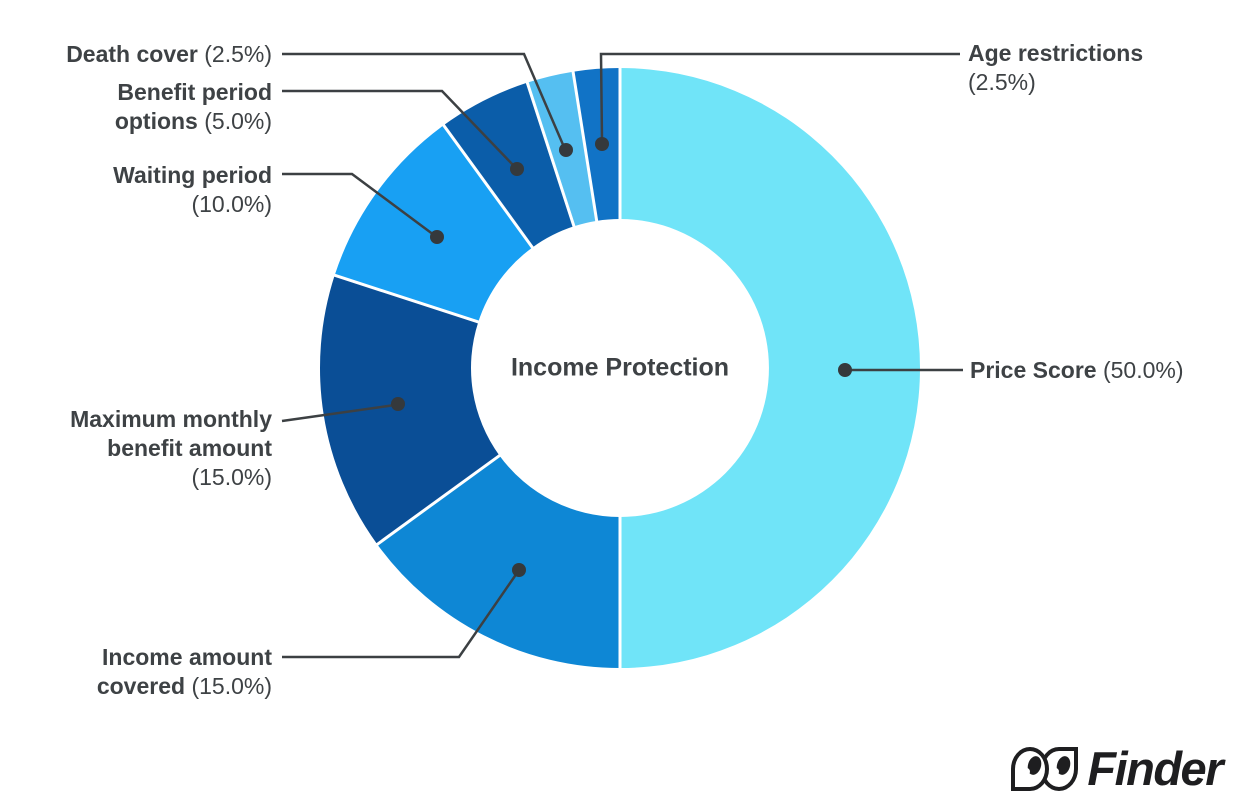 Image resolution: width=1240 pixels, height=806 pixels. What do you see at coordinates (1155, 768) in the screenshot?
I see `finder-wordmark: Finder` at bounding box center [1155, 768].